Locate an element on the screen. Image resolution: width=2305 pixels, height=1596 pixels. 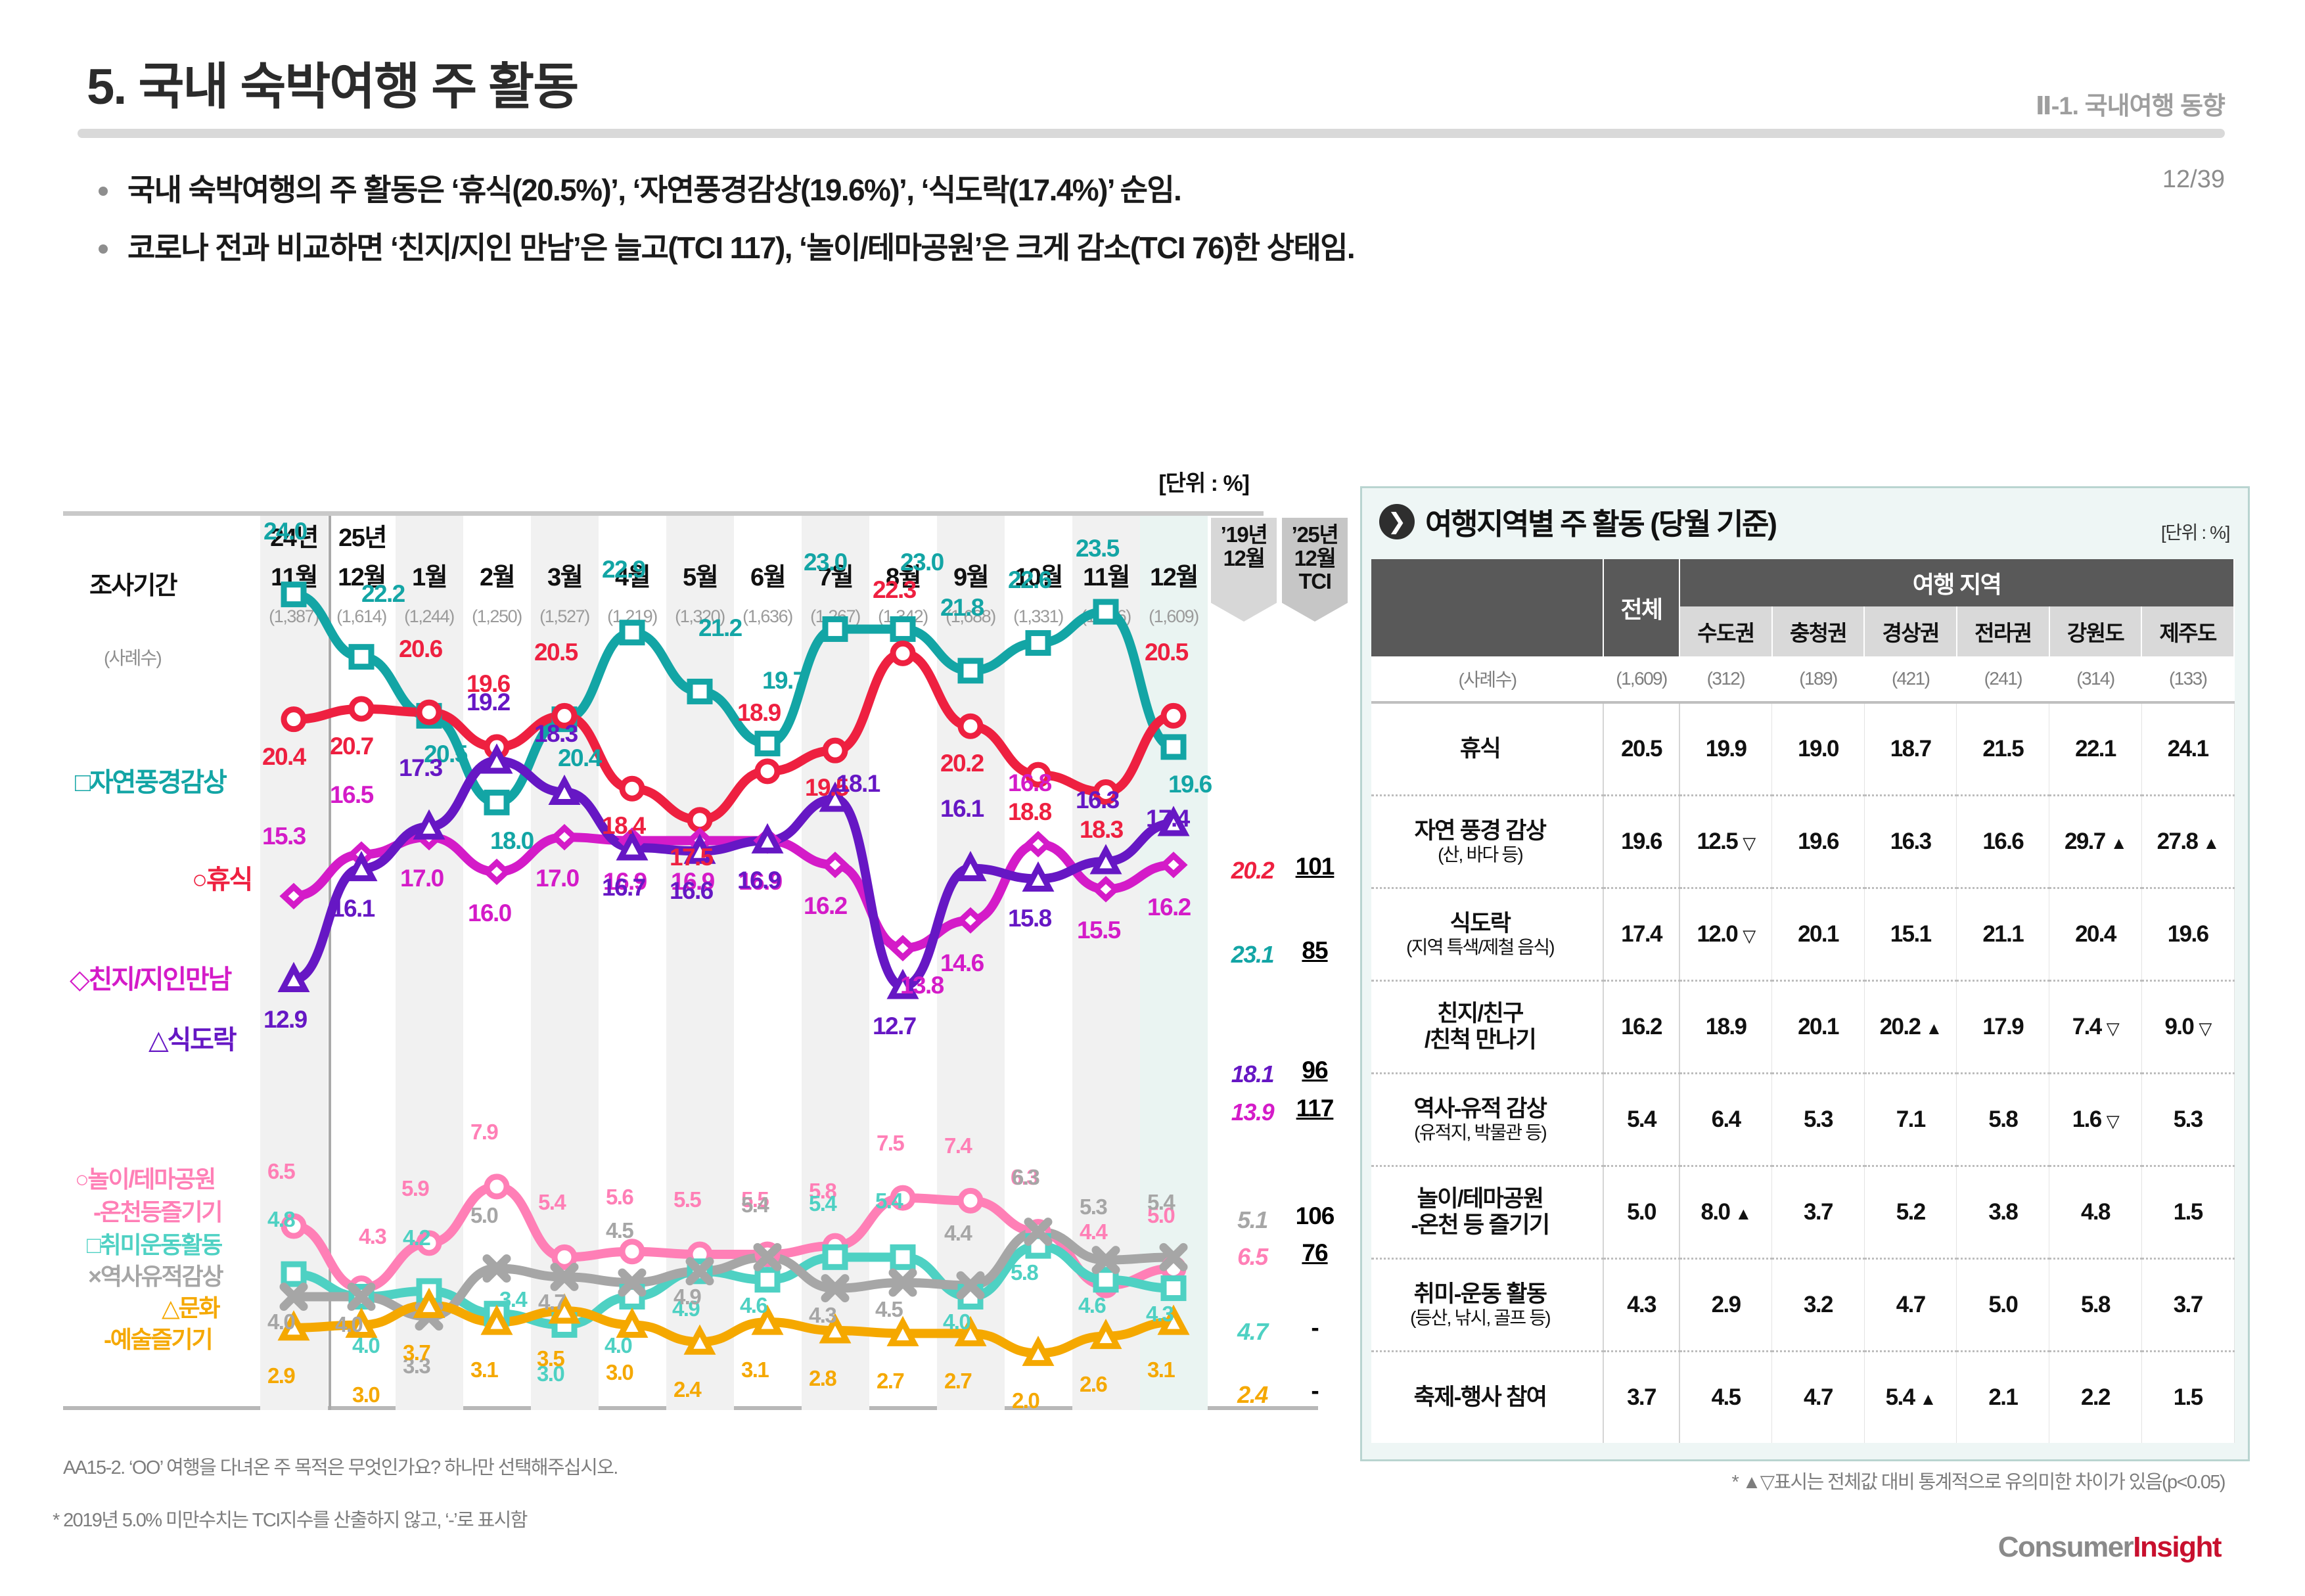
region-value: 19.6 is located at coordinates (1818, 842).